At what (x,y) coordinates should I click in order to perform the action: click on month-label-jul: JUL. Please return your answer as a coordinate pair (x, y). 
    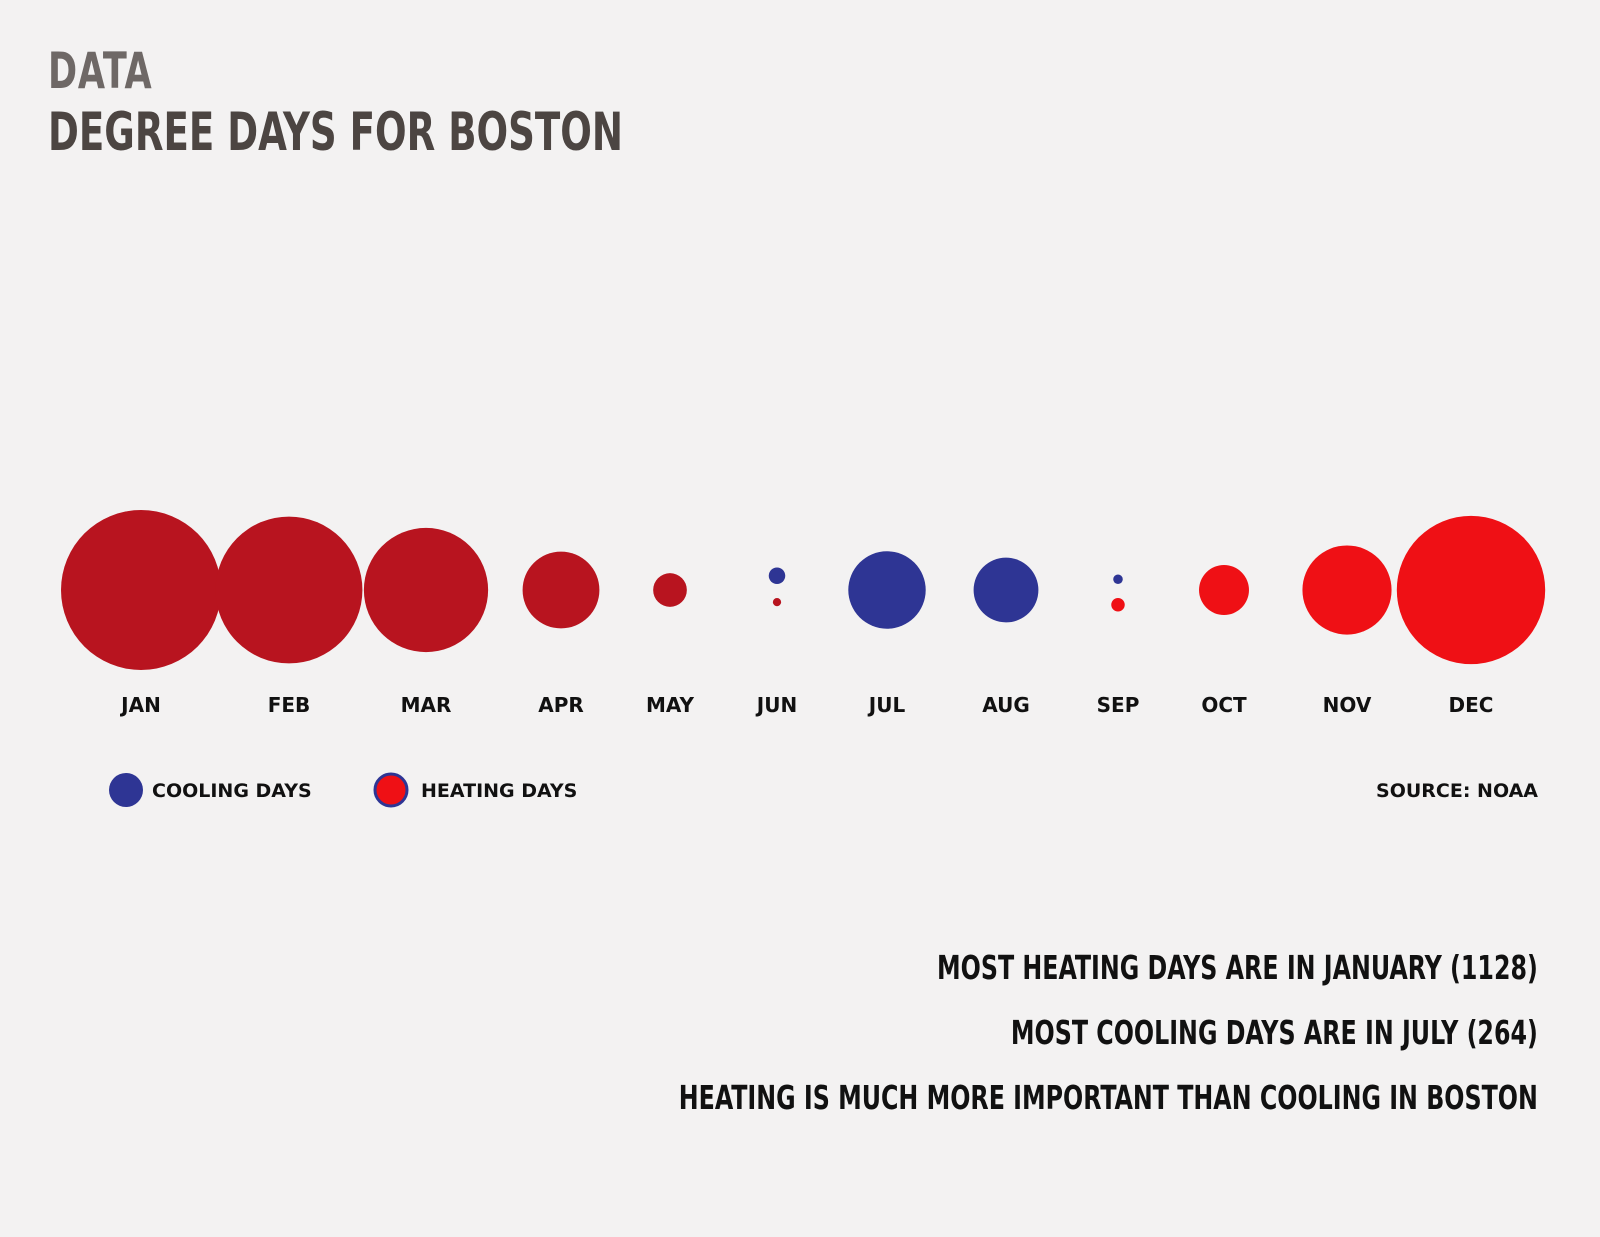
    Looking at the image, I should click on (886, 705).